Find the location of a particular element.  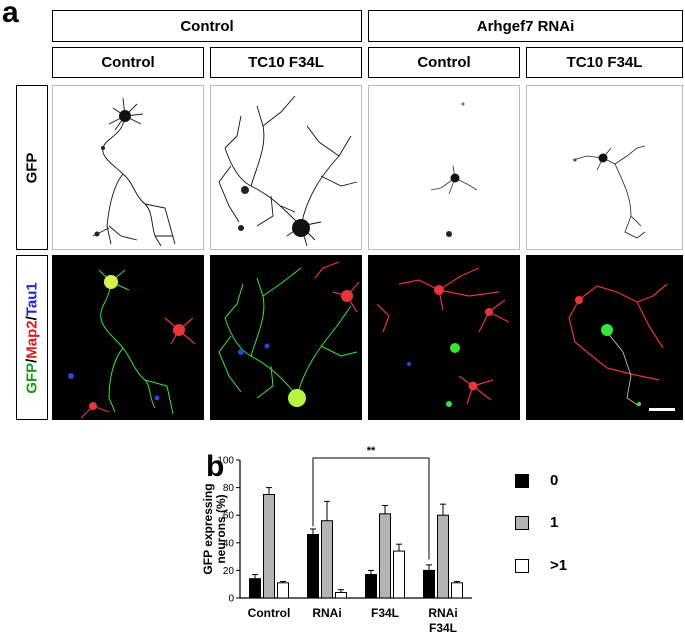

merge-image-rnai-control is located at coordinates (444, 337).